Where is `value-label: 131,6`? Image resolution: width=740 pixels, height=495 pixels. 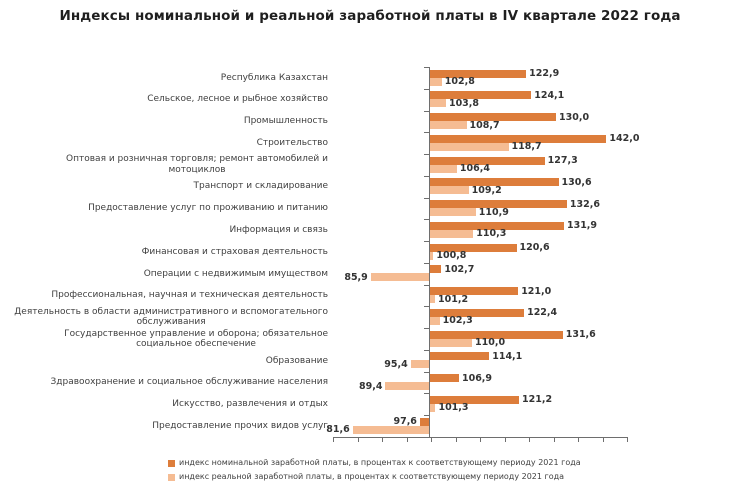
value-label: 131,6 is located at coordinates (580, 335).